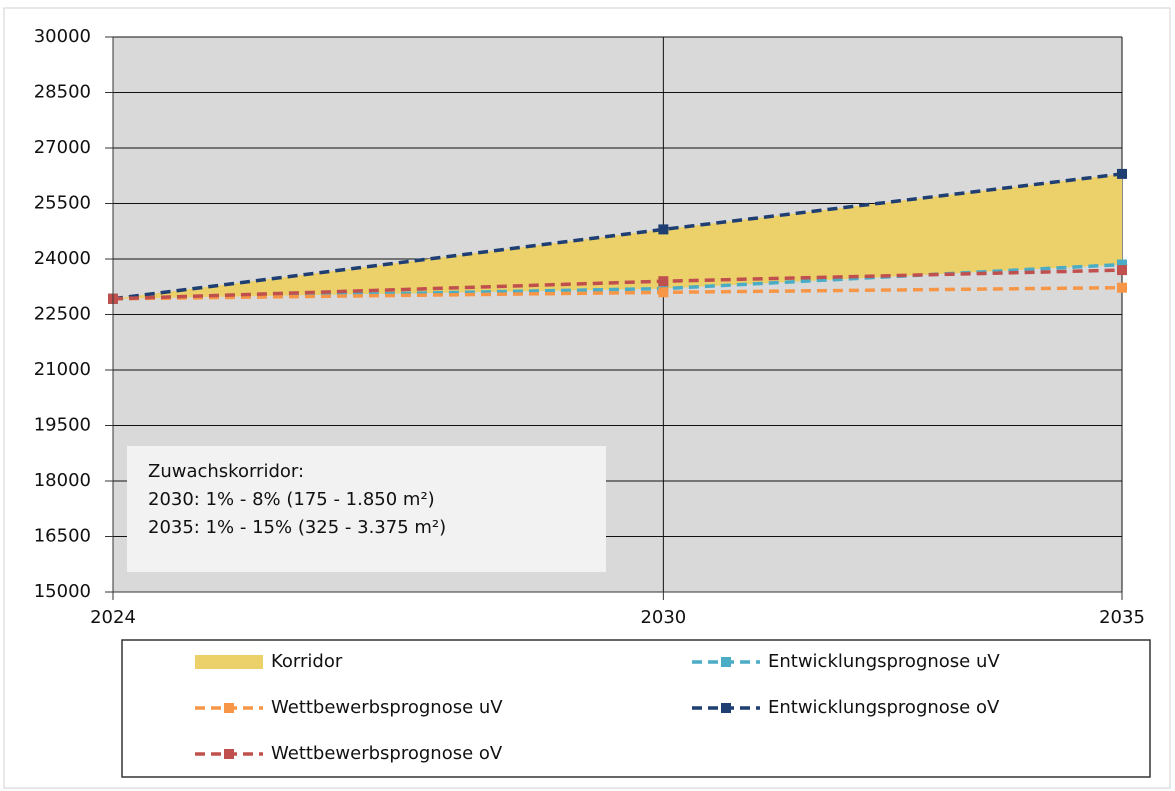 The image size is (1175, 791). What do you see at coordinates (1122, 617) in the screenshot?
I see `x-tick-label: 2035` at bounding box center [1122, 617].